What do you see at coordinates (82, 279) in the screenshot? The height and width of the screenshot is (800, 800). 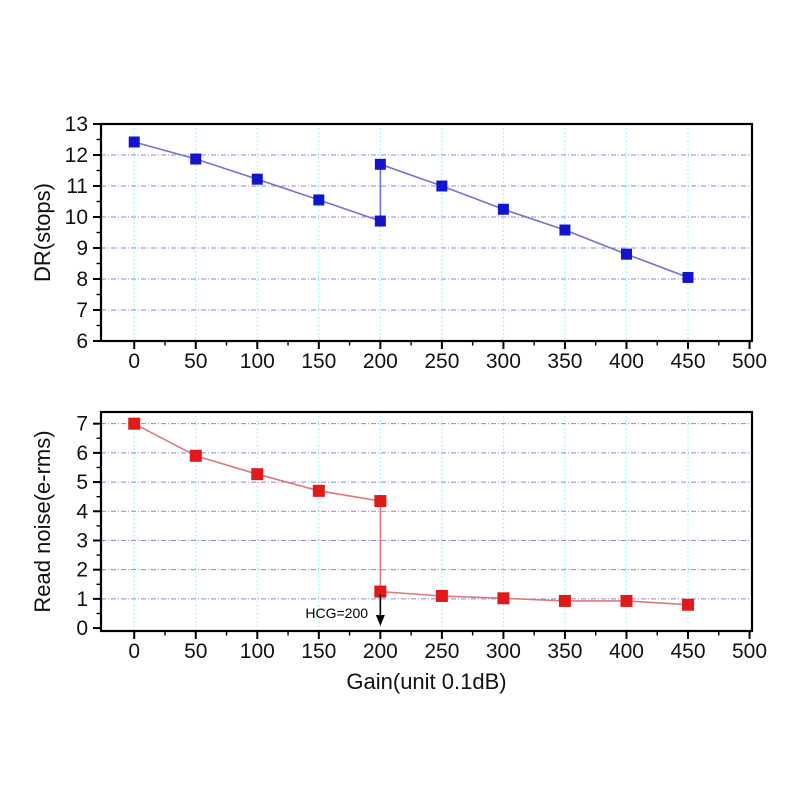 I see `y-tick-label: 8` at bounding box center [82, 279].